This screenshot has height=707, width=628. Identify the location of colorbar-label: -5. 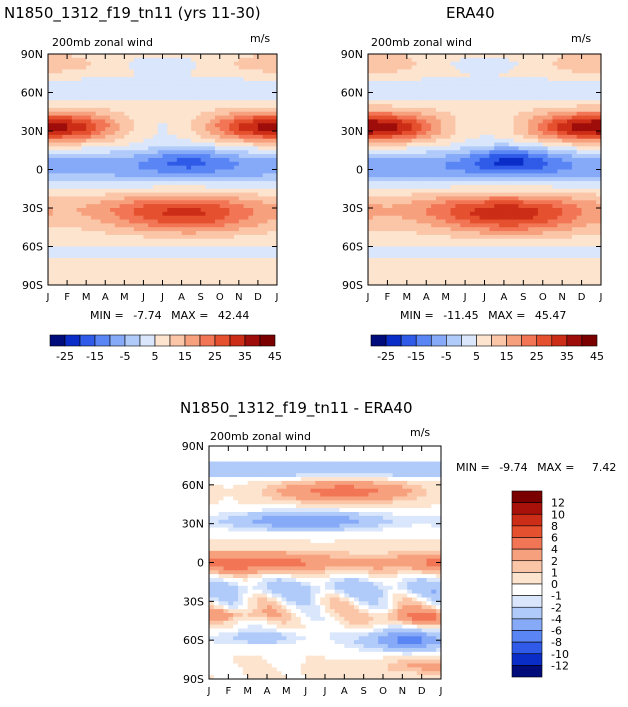
(125, 356).